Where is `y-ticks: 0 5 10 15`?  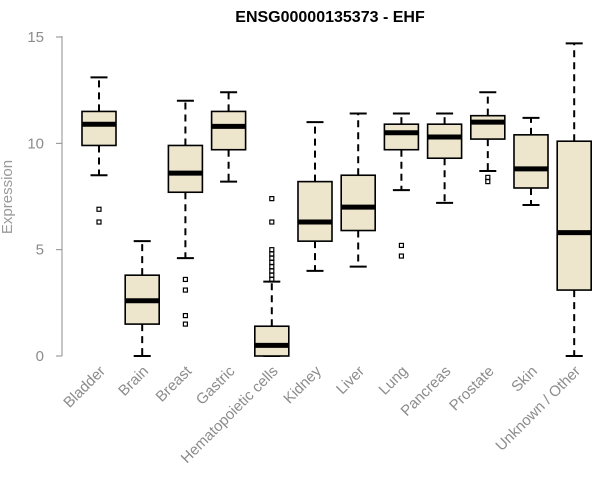 y-ticks: 0 5 10 15 is located at coordinates (44, 197).